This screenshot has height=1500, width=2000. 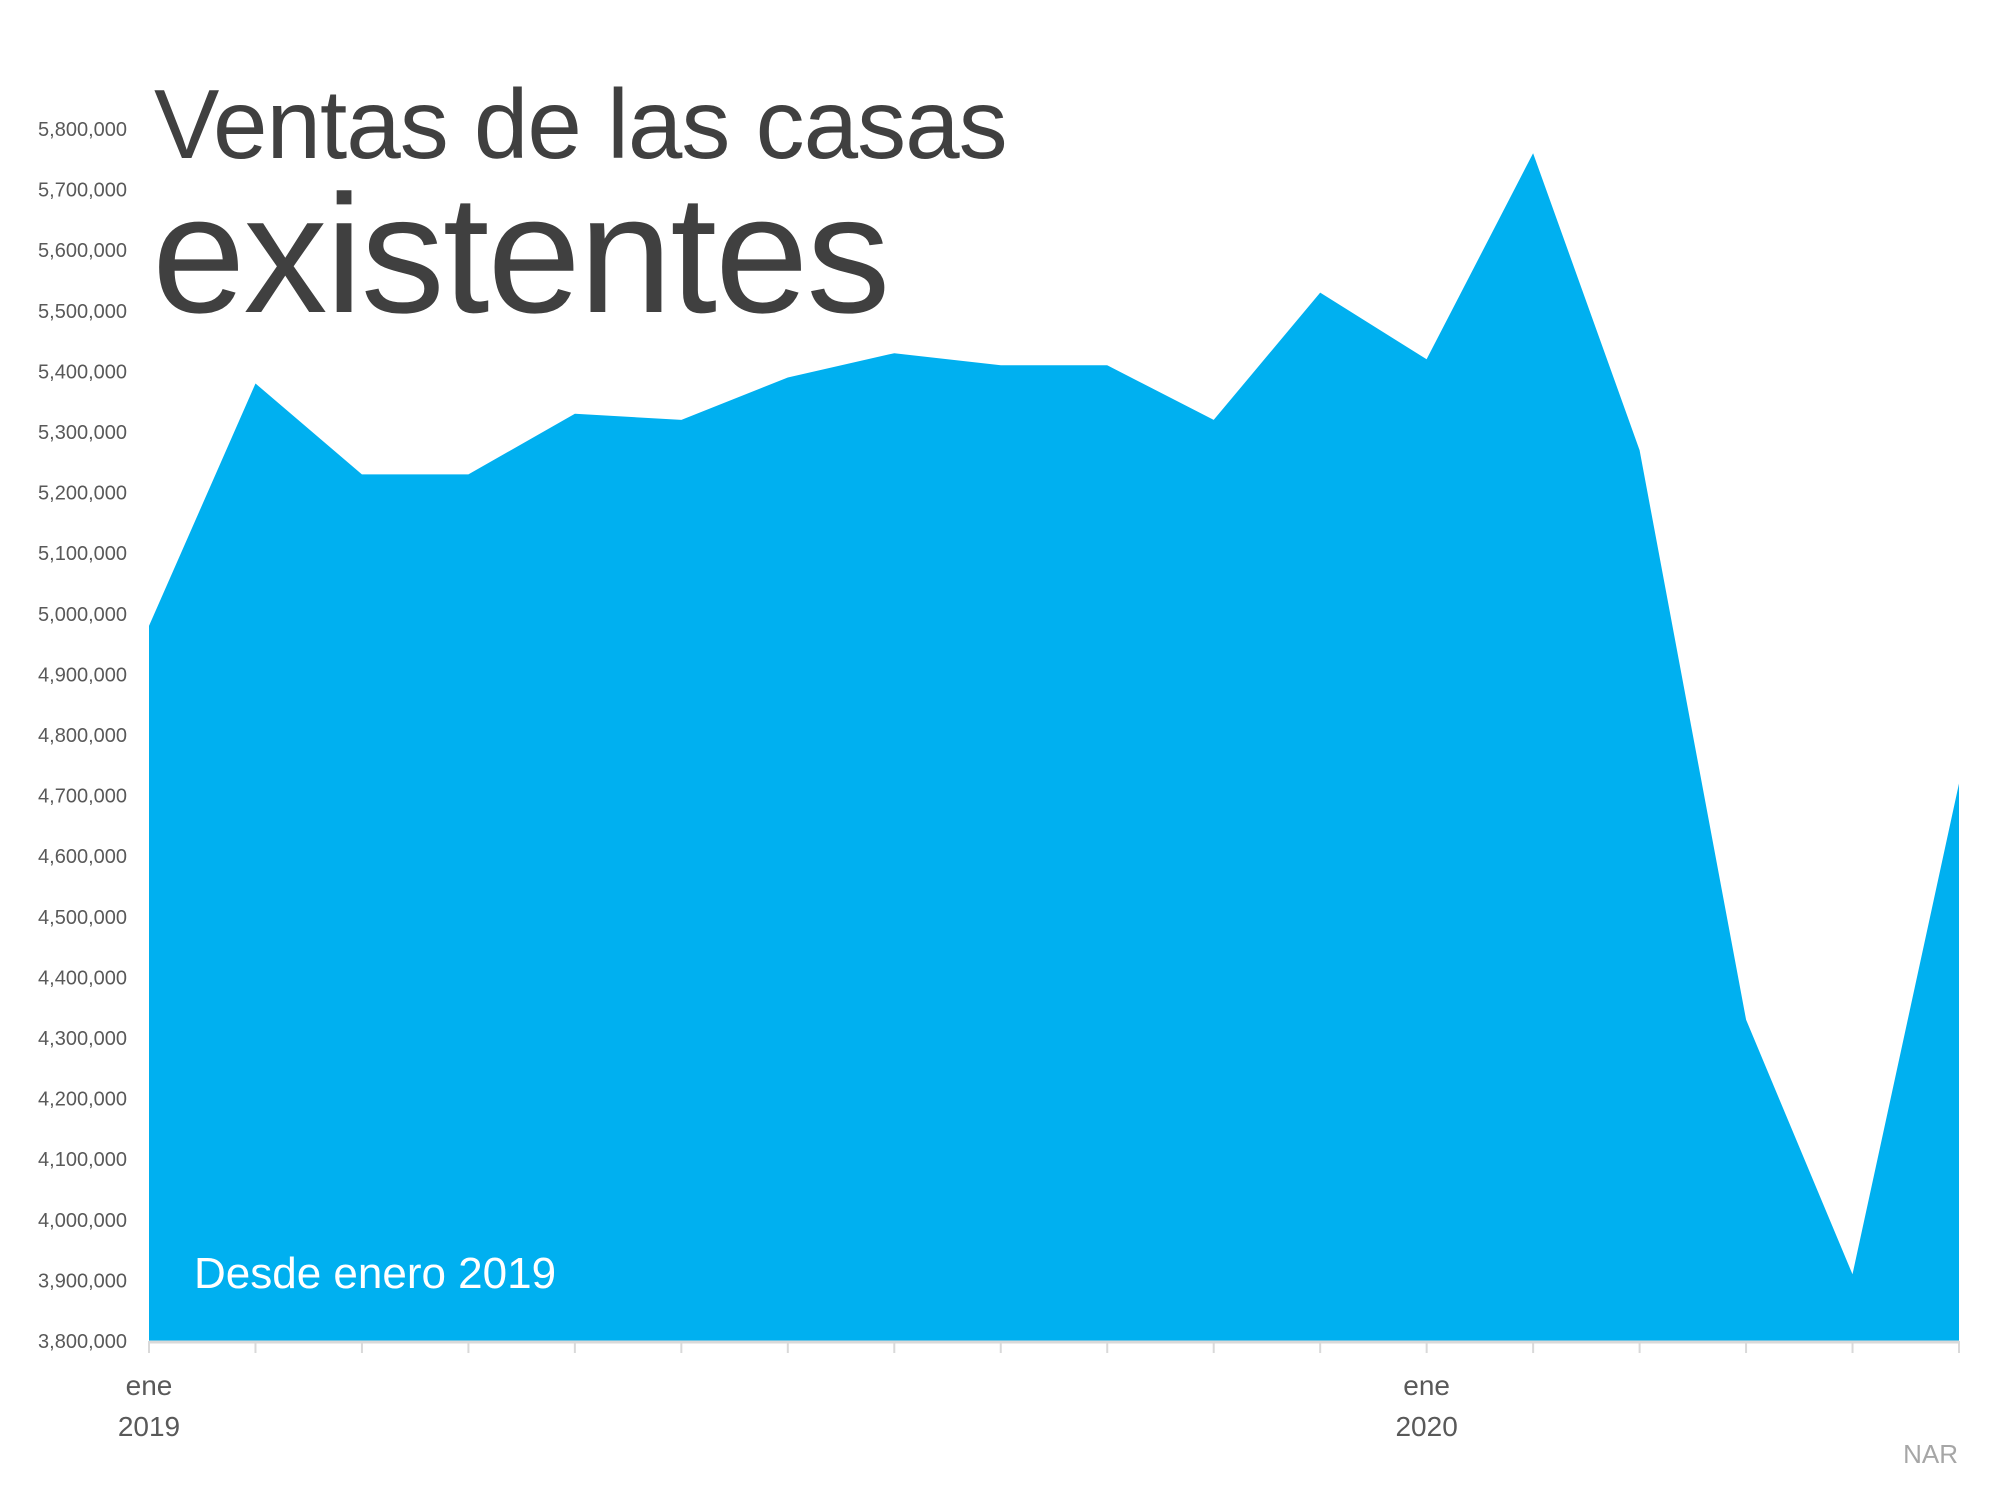 I want to click on y-tick-label: 3,800,000, so click(x=82, y=1342).